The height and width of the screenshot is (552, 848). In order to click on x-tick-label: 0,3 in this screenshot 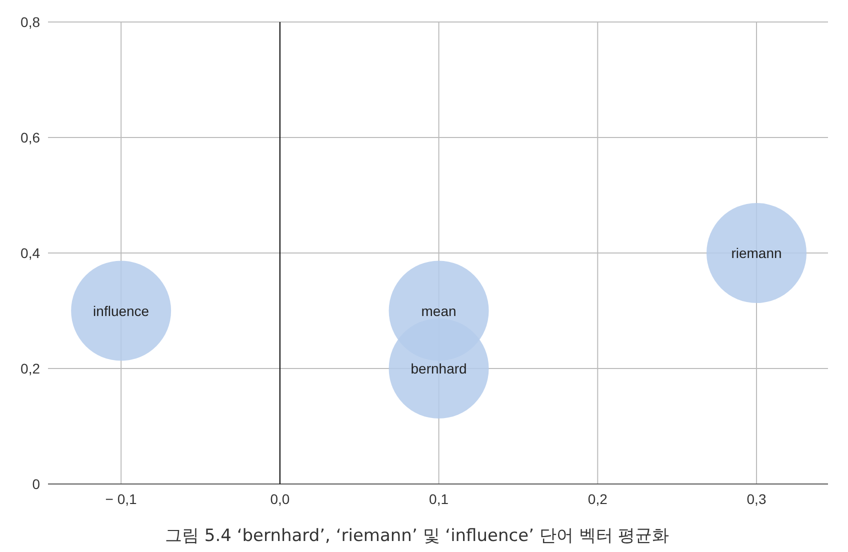, I will do `click(756, 499)`.